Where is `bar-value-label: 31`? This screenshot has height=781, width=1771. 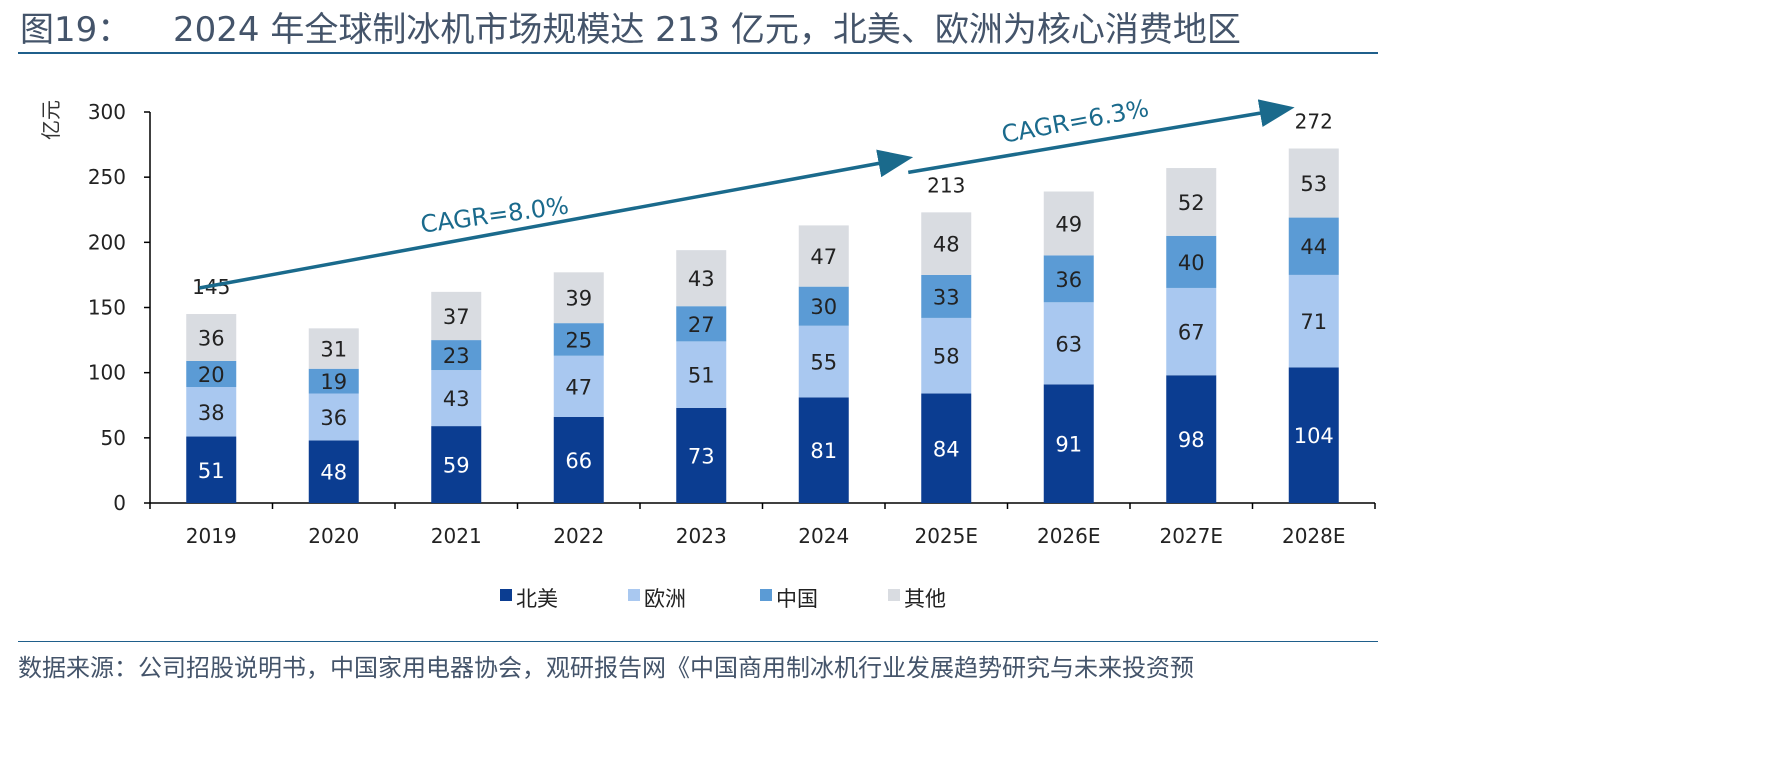 bar-value-label: 31 is located at coordinates (333, 350).